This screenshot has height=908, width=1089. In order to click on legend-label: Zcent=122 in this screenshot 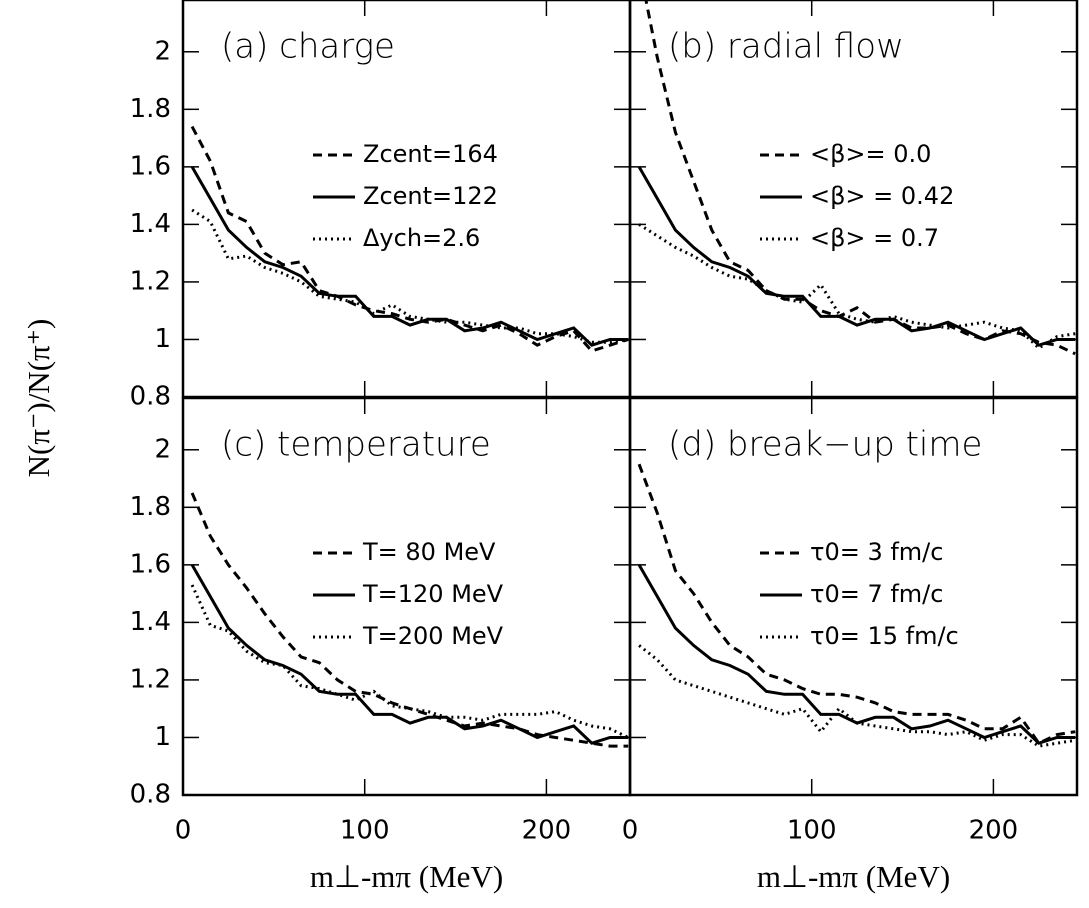, I will do `click(430, 196)`.